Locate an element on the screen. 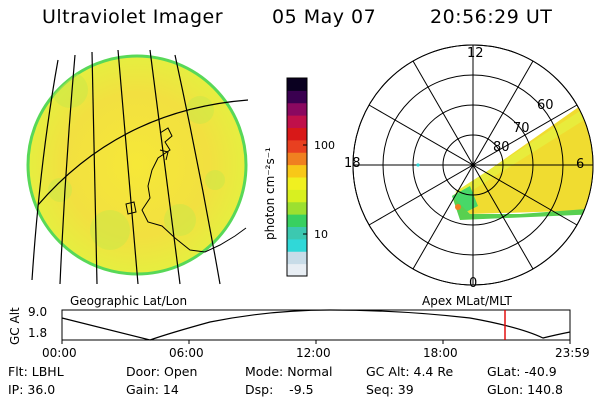 The image size is (600, 400). colorbar-frame is located at coordinates (297, 177).